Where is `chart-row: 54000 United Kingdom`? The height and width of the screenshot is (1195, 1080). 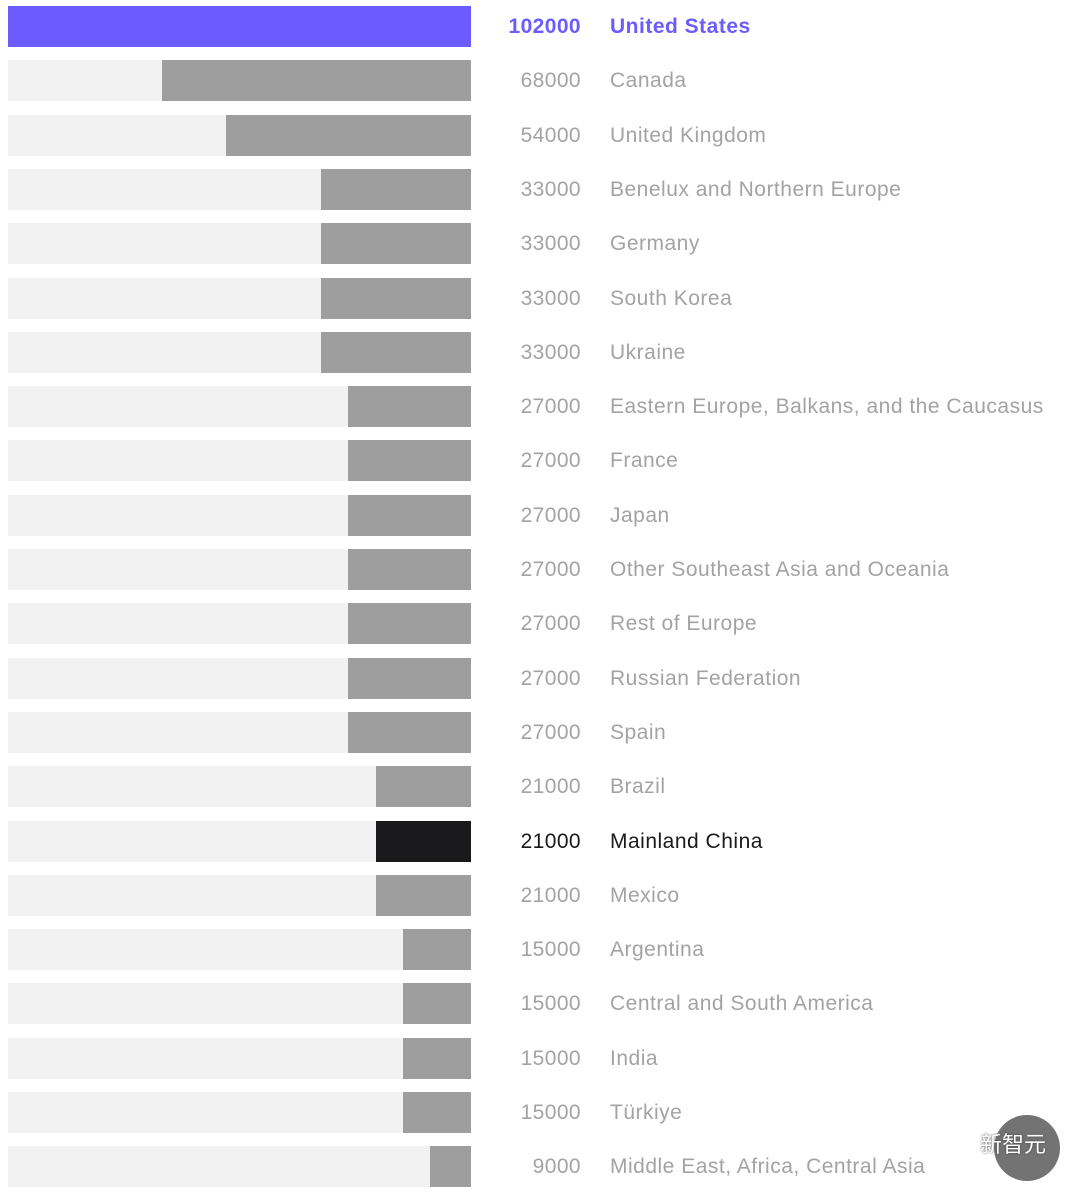
chart-row: 54000 United Kingdom is located at coordinates (540, 135).